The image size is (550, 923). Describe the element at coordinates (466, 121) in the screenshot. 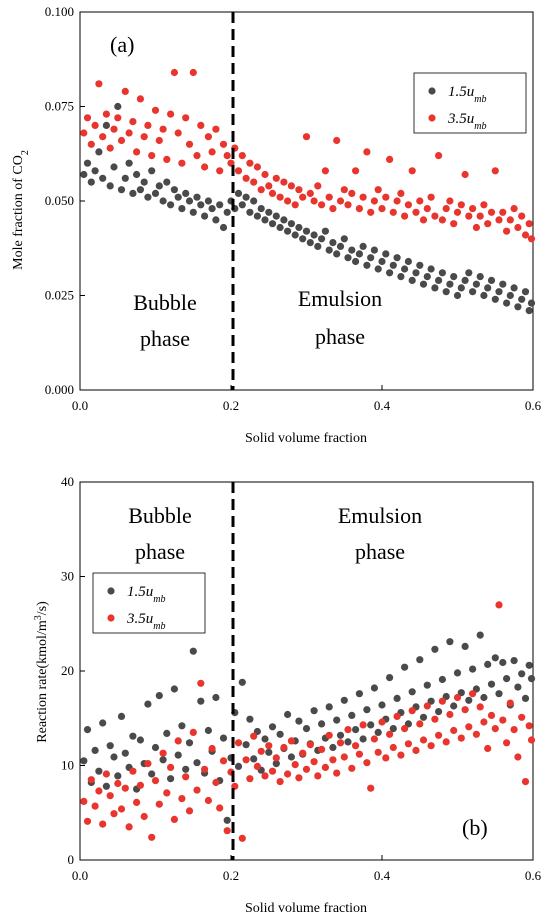

I see `legend-label-3-5umb-a: 3.5umb` at that location.